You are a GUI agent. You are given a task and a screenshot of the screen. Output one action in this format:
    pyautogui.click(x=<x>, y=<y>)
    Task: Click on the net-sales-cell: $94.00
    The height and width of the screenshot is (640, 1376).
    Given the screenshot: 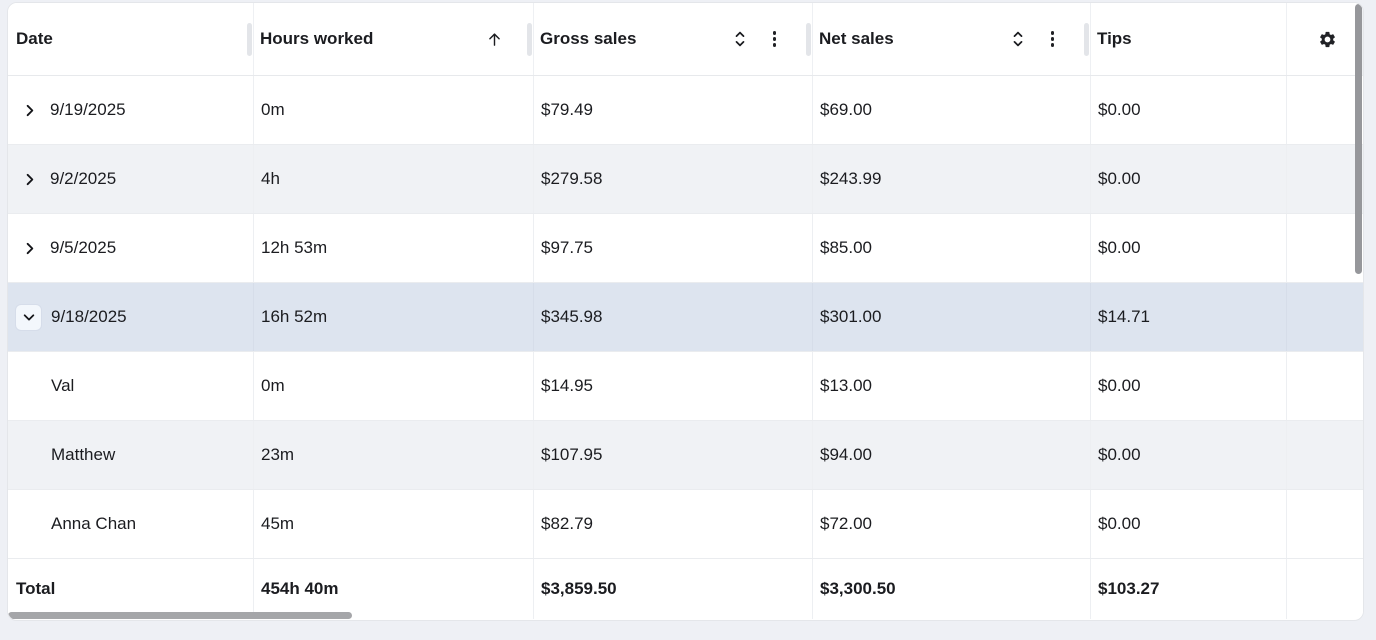 What is the action you would take?
    pyautogui.click(x=952, y=455)
    